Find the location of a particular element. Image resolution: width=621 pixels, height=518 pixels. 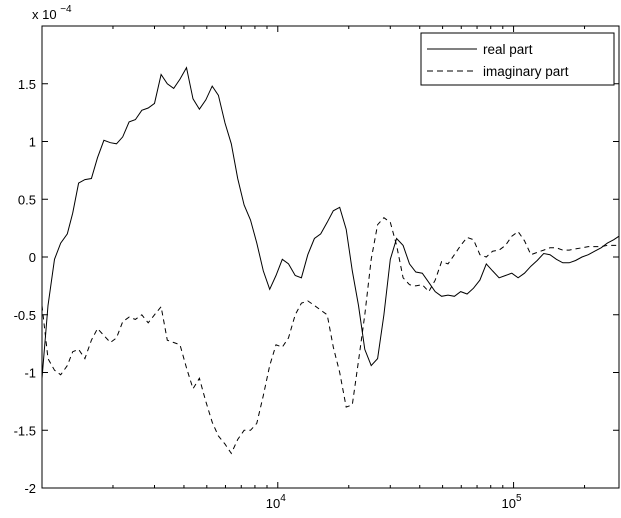

y-tick-label: 1.5 is located at coordinates (27, 84).